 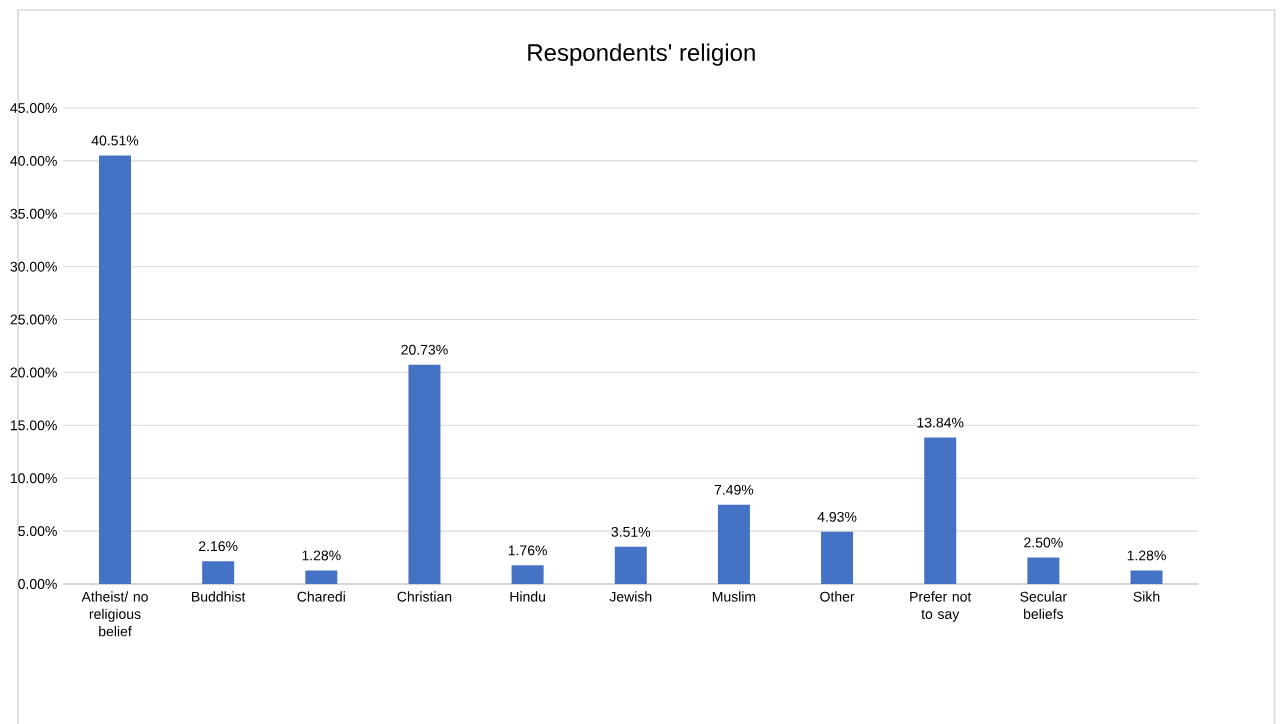 What do you see at coordinates (33, 372) in the screenshot?
I see `y-tick-label: 20.00%` at bounding box center [33, 372].